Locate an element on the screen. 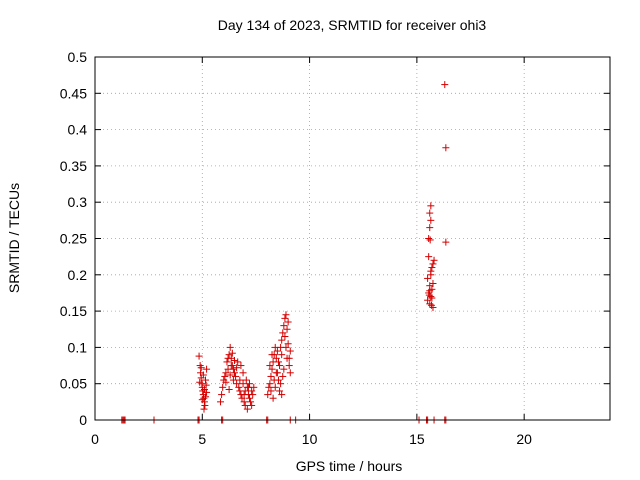 This screenshot has width=640, height=480. y-tick-label: 0.5 is located at coordinates (78, 57).